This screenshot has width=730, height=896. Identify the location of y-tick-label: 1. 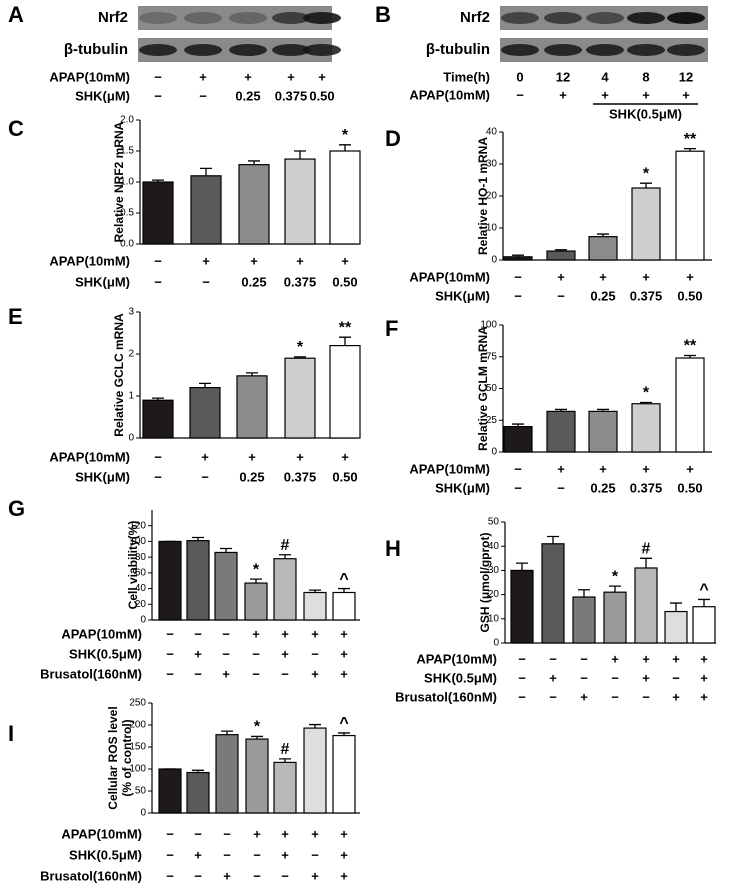
(131, 396).